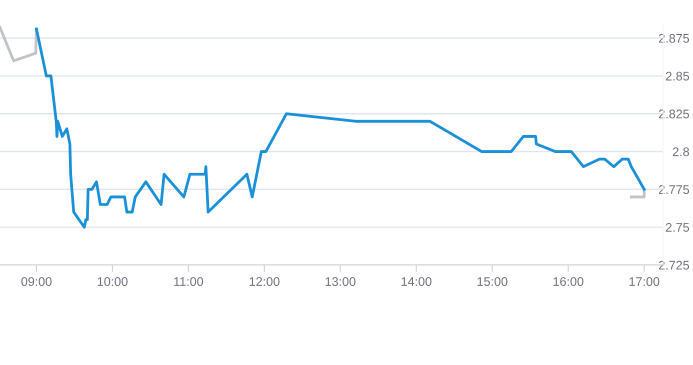 This screenshot has width=693, height=365. Describe the element at coordinates (113, 281) in the screenshot. I see `x-tick-label: 10:00` at that location.